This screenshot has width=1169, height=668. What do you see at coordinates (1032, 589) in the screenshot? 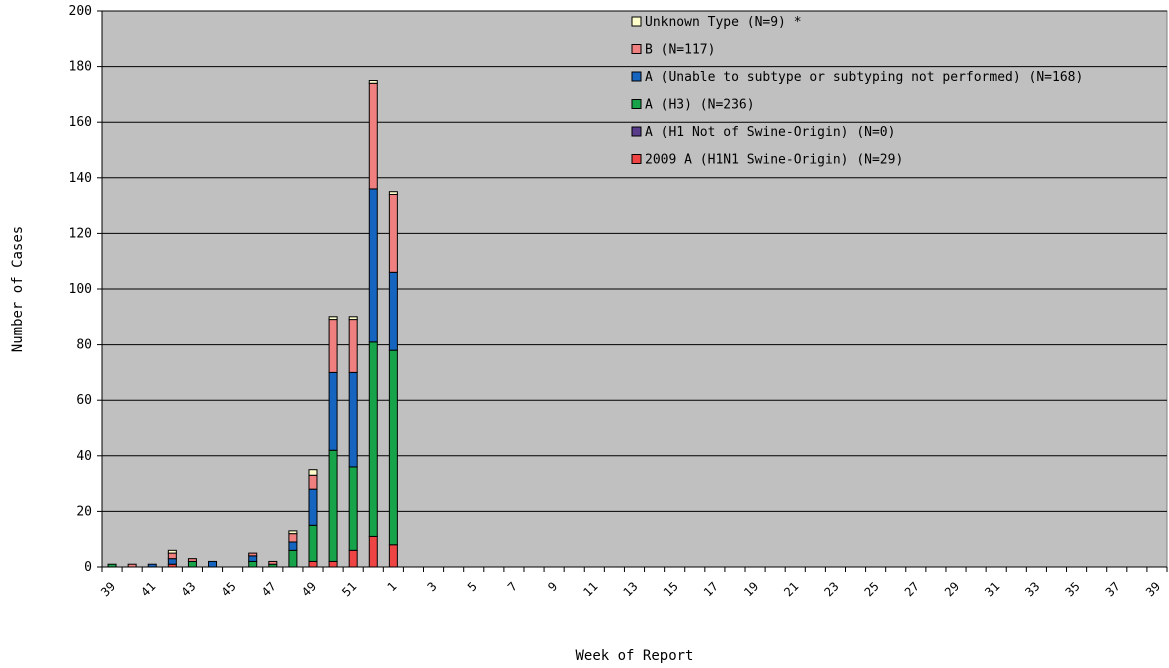
I see `x-tick-label: 33` at bounding box center [1032, 589].